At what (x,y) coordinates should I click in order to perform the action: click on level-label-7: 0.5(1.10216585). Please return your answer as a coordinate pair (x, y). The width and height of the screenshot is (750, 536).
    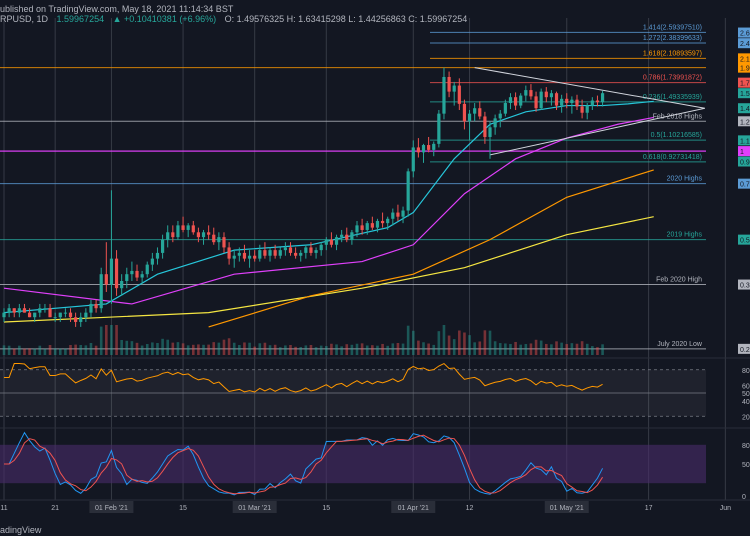
    Looking at the image, I should click on (676, 135).